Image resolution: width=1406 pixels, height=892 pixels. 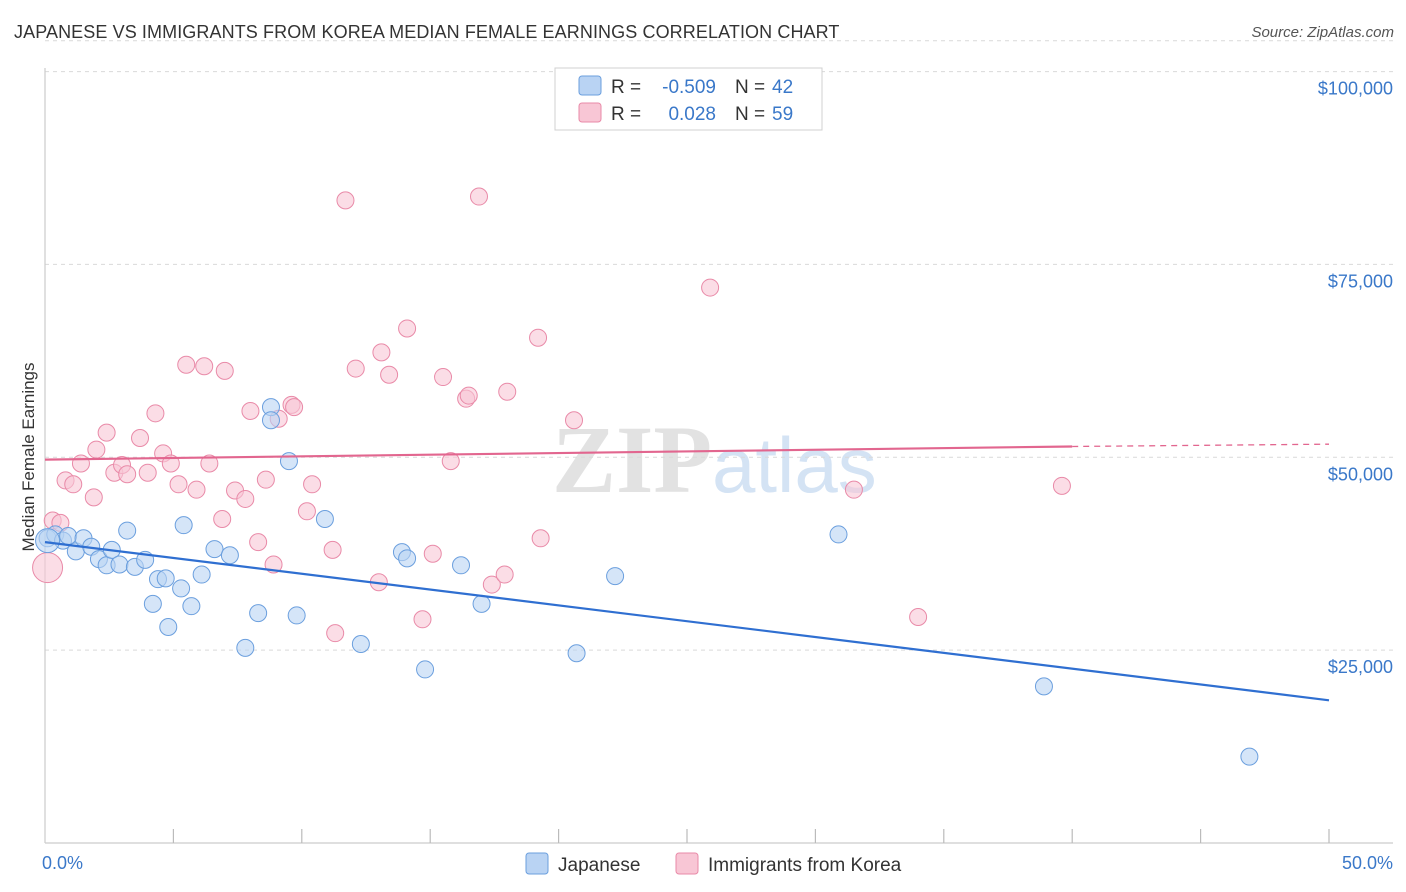 I want to click on legend-swatch-japanese, so click(x=590, y=85).